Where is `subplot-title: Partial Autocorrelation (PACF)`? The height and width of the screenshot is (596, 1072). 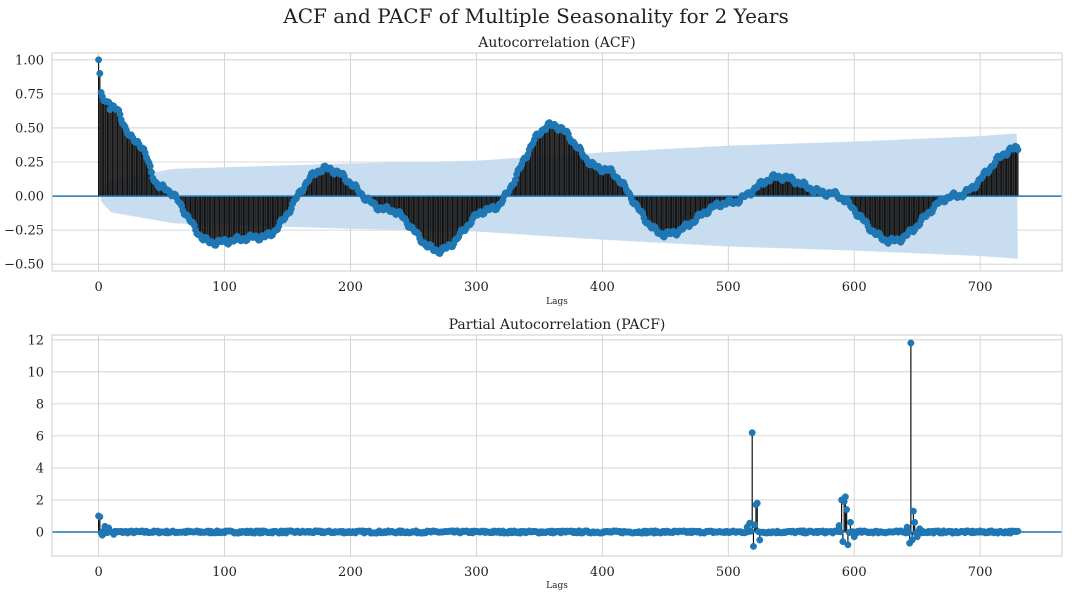
subplot-title: Partial Autocorrelation (PACF) is located at coordinates (557, 325).